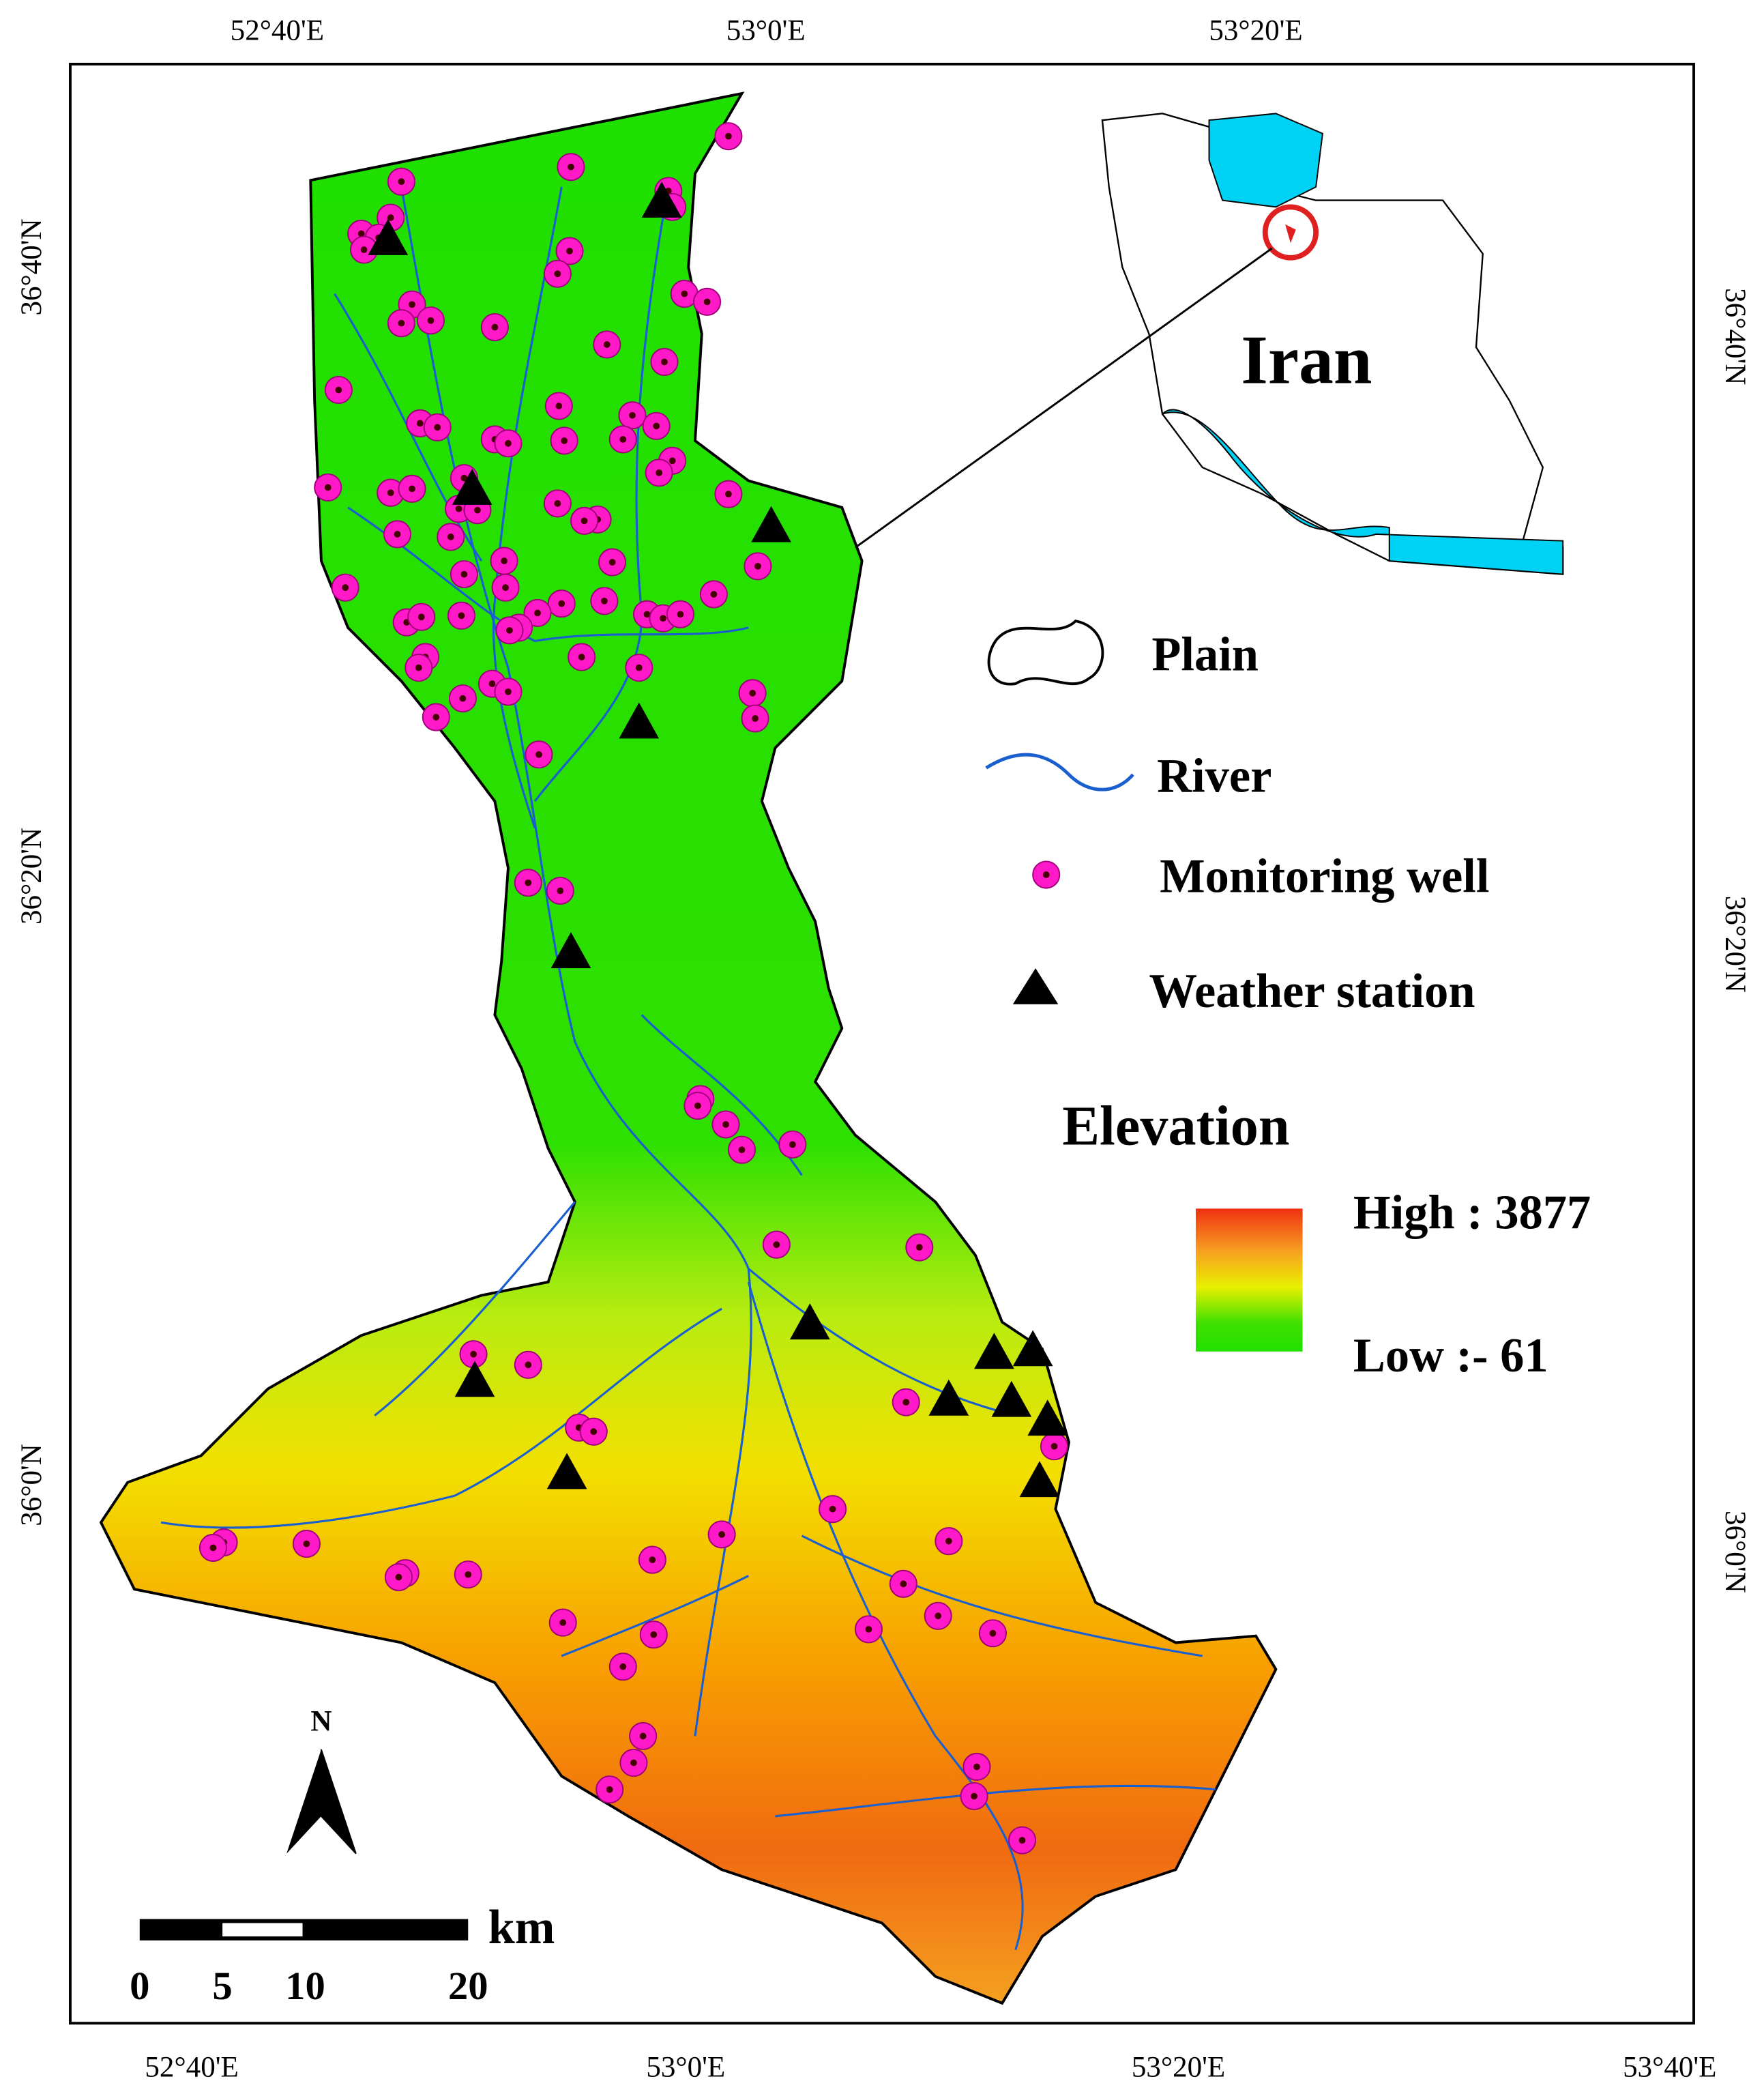 This screenshot has height=2094, width=1764. I want to click on bottom-axis-label: 53°0'E, so click(685, 2068).